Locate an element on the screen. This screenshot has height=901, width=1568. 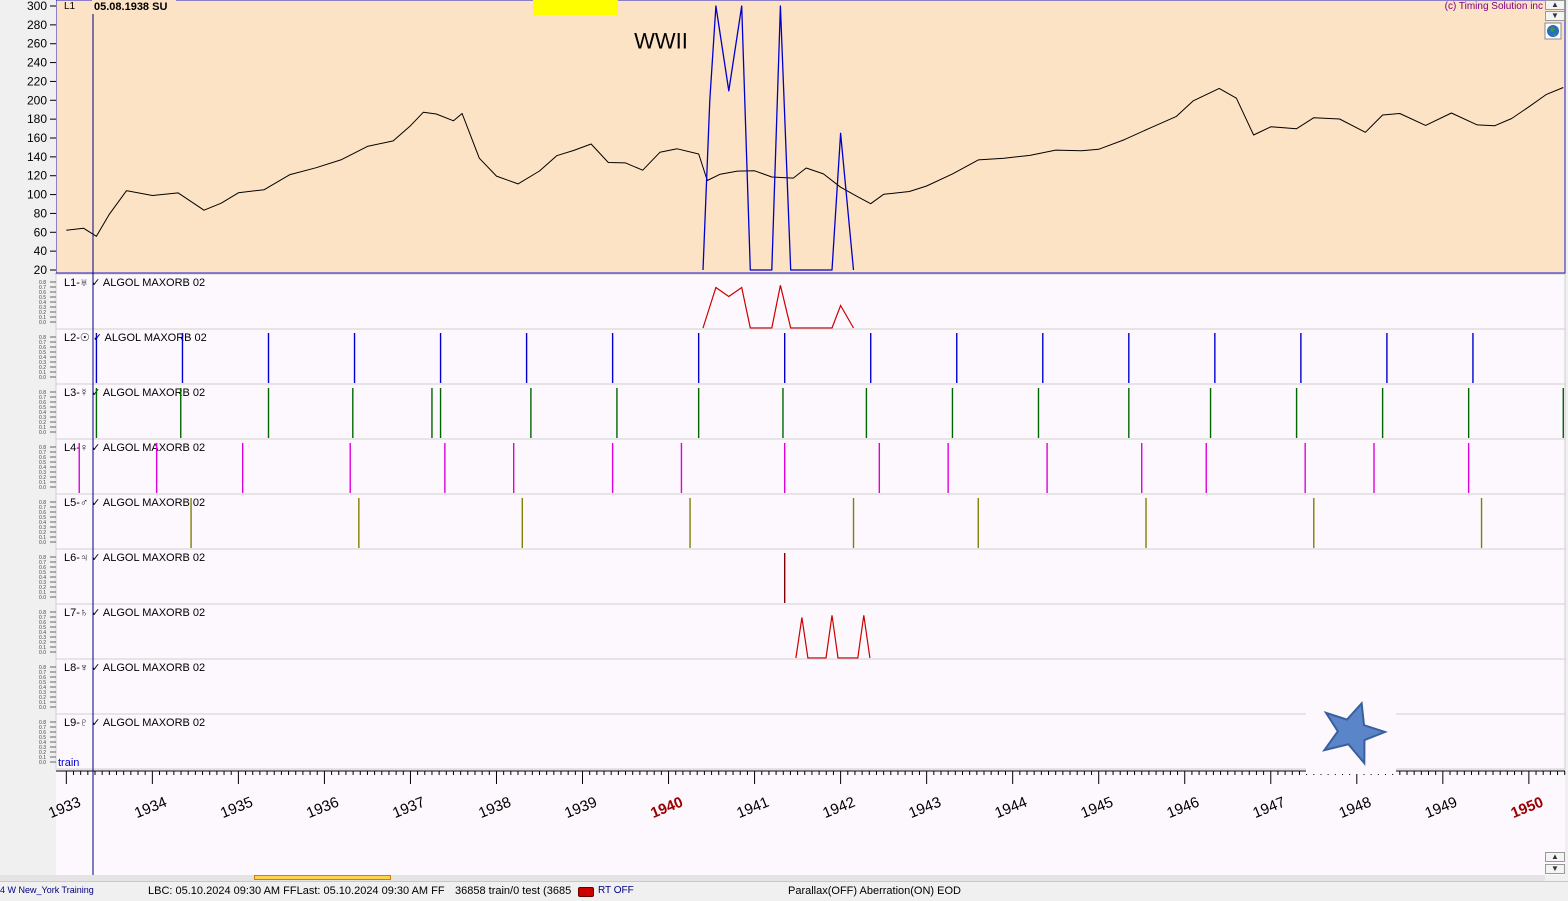
status-counts: 36858 train/0 test (3685 is located at coordinates (513, 891).